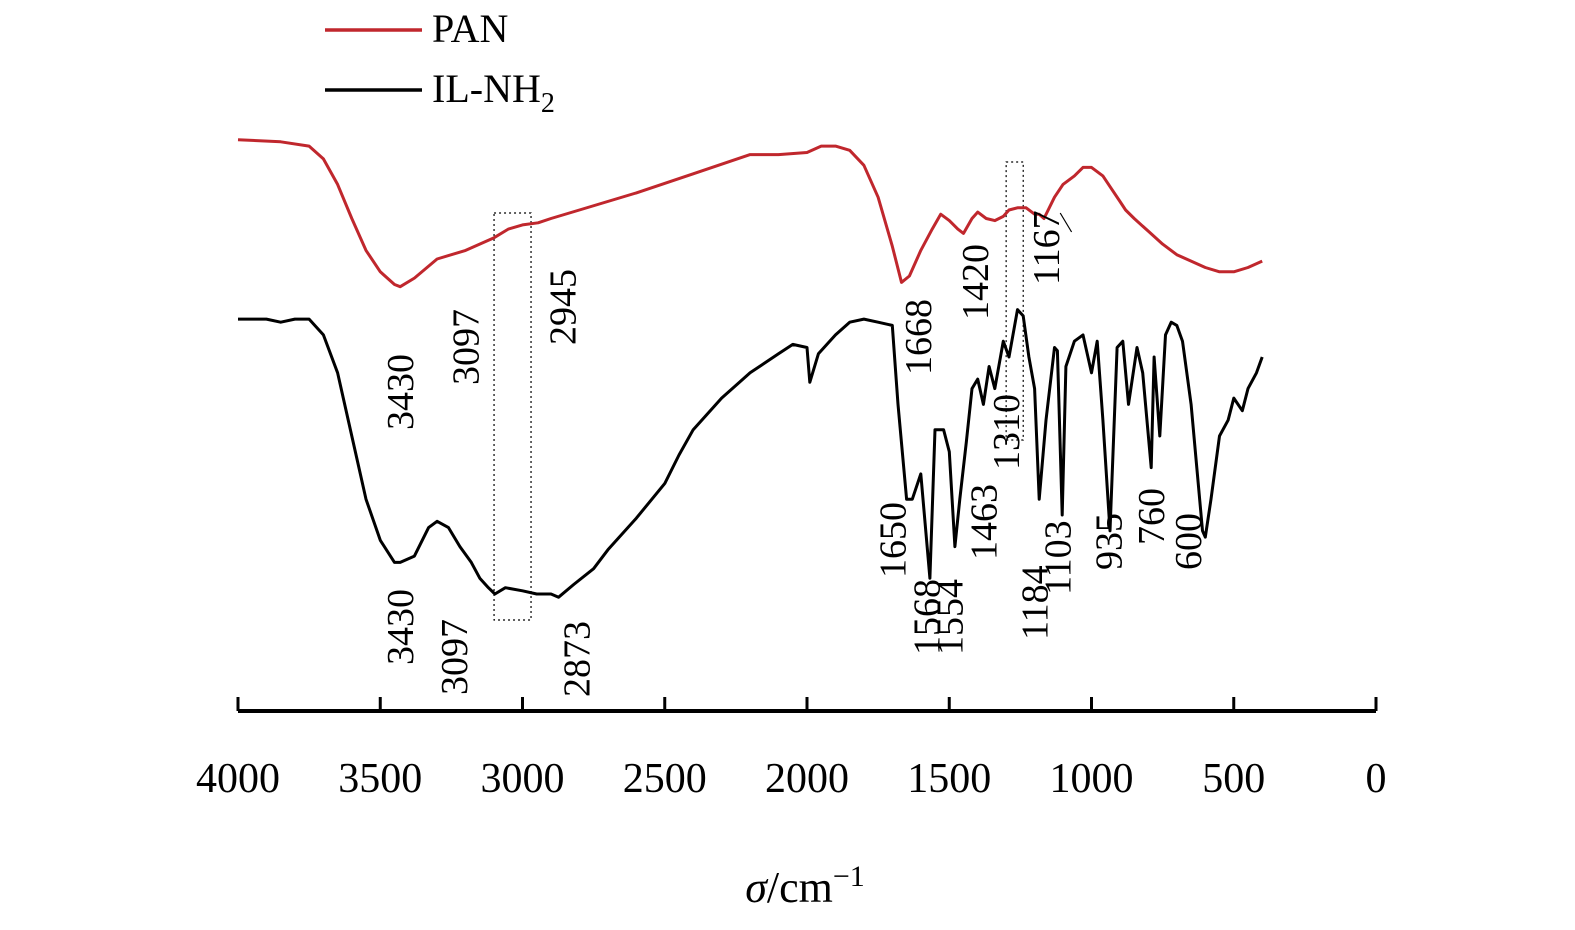 The height and width of the screenshot is (930, 1575). Describe the element at coordinates (523, 779) in the screenshot. I see `x-tick-label-2: 3000` at that location.